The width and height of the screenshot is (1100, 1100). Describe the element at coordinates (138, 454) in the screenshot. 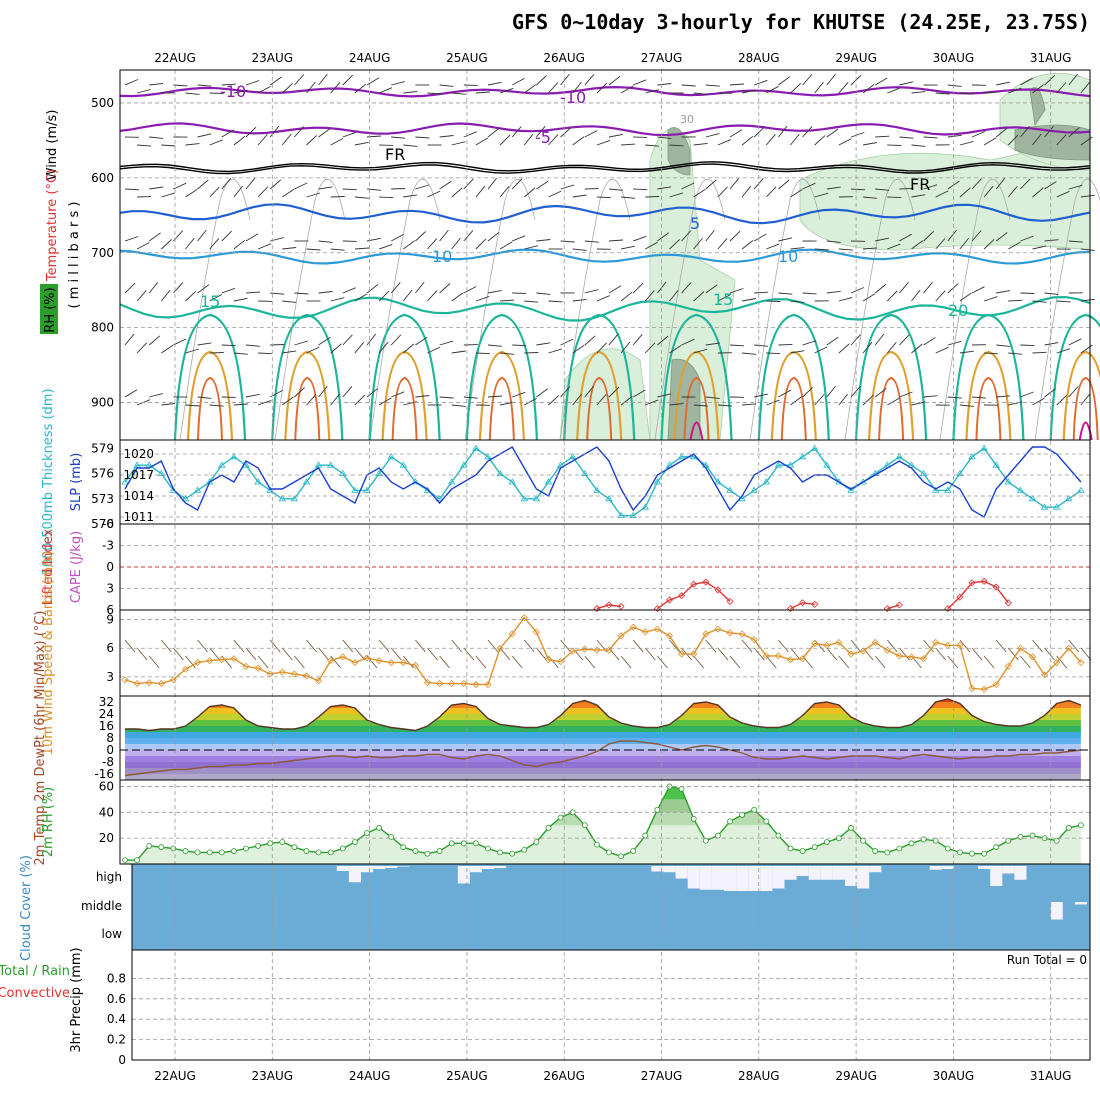

I see `y-tick-slp: 1020` at that location.